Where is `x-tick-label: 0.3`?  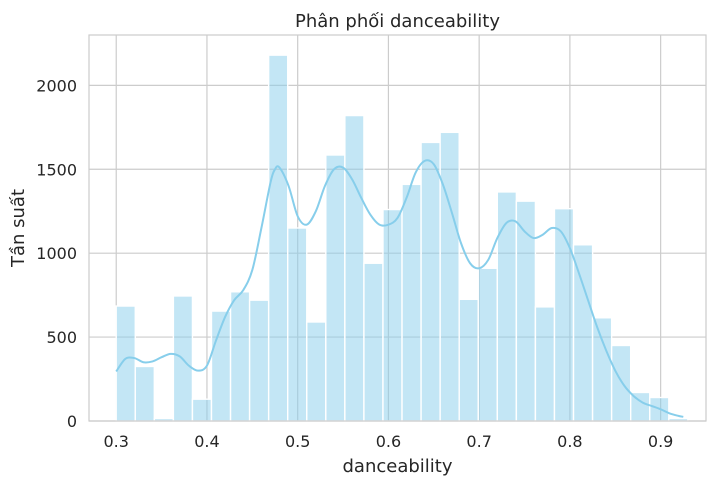 x-tick-label: 0.3 is located at coordinates (115, 441).